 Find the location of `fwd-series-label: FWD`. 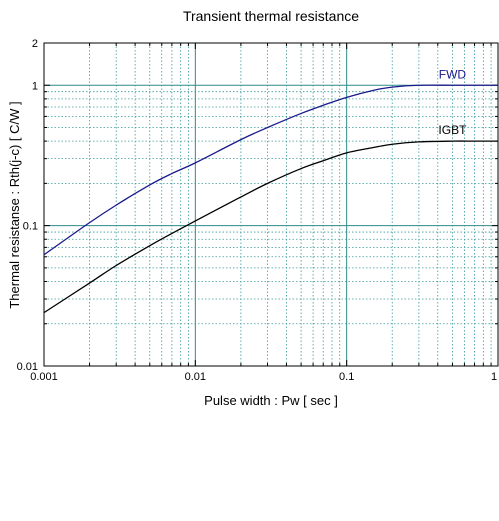

fwd-series-label: FWD is located at coordinates (453, 74).